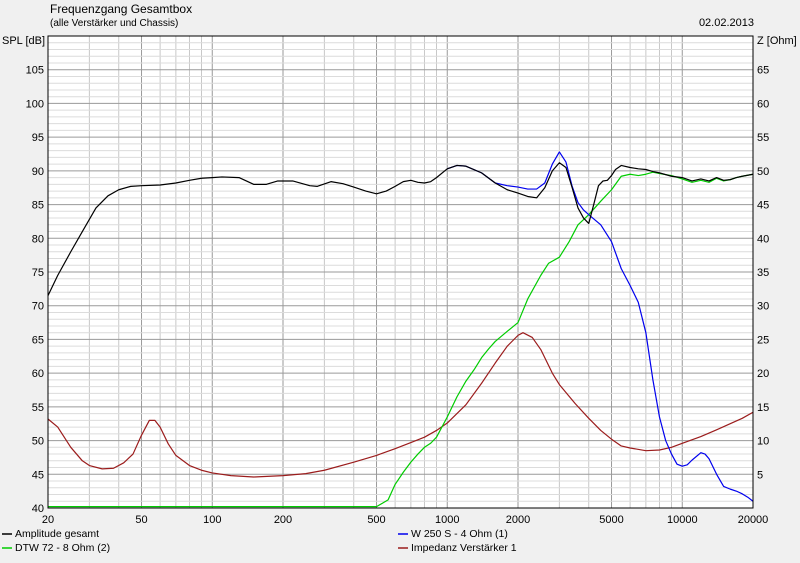  I want to click on y-tick-label-right: 20, so click(763, 374).